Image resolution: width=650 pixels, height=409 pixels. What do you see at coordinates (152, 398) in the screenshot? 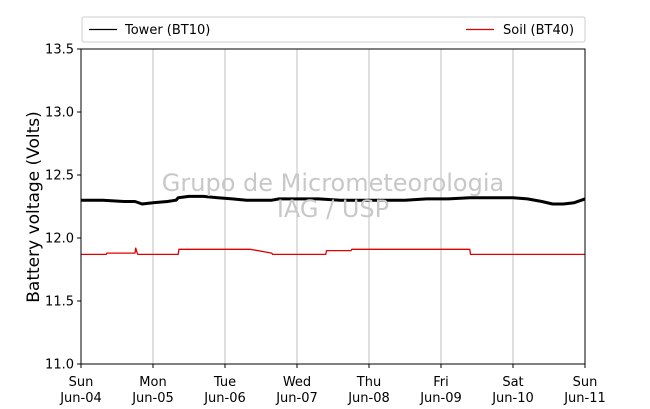
I see `x-tick-label-date: Jun-05` at bounding box center [152, 398].